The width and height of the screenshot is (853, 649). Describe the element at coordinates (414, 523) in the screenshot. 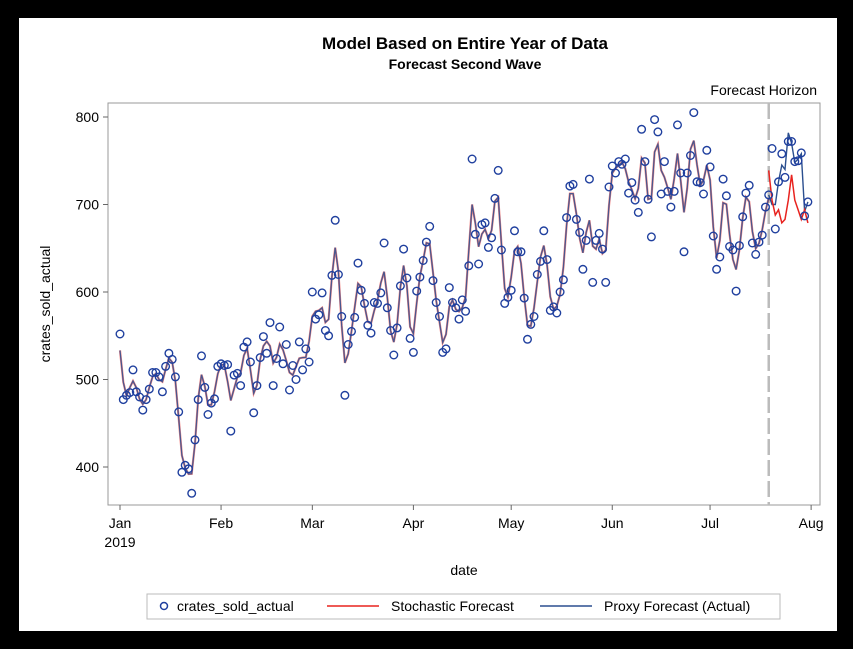

I see `x-tick-label: Apr` at that location.